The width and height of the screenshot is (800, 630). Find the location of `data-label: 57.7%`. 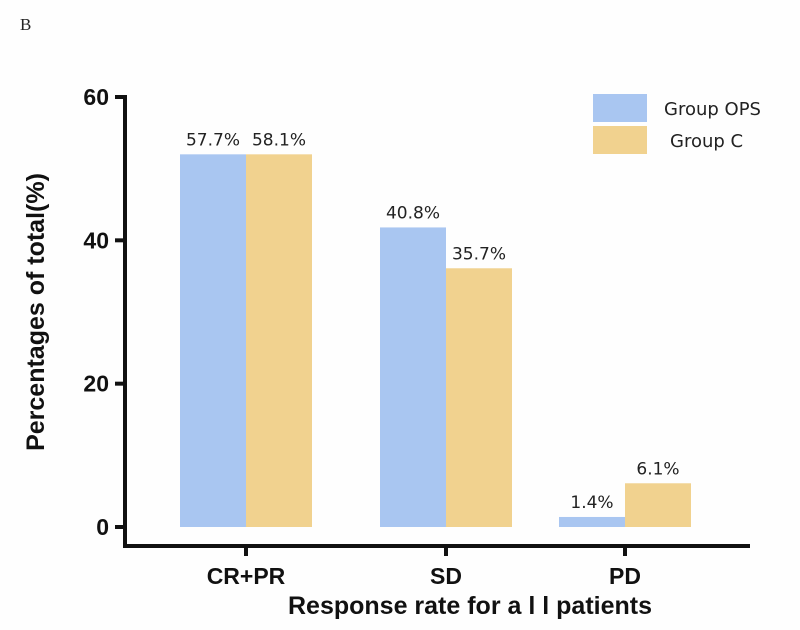

data-label: 57.7% is located at coordinates (213, 140).